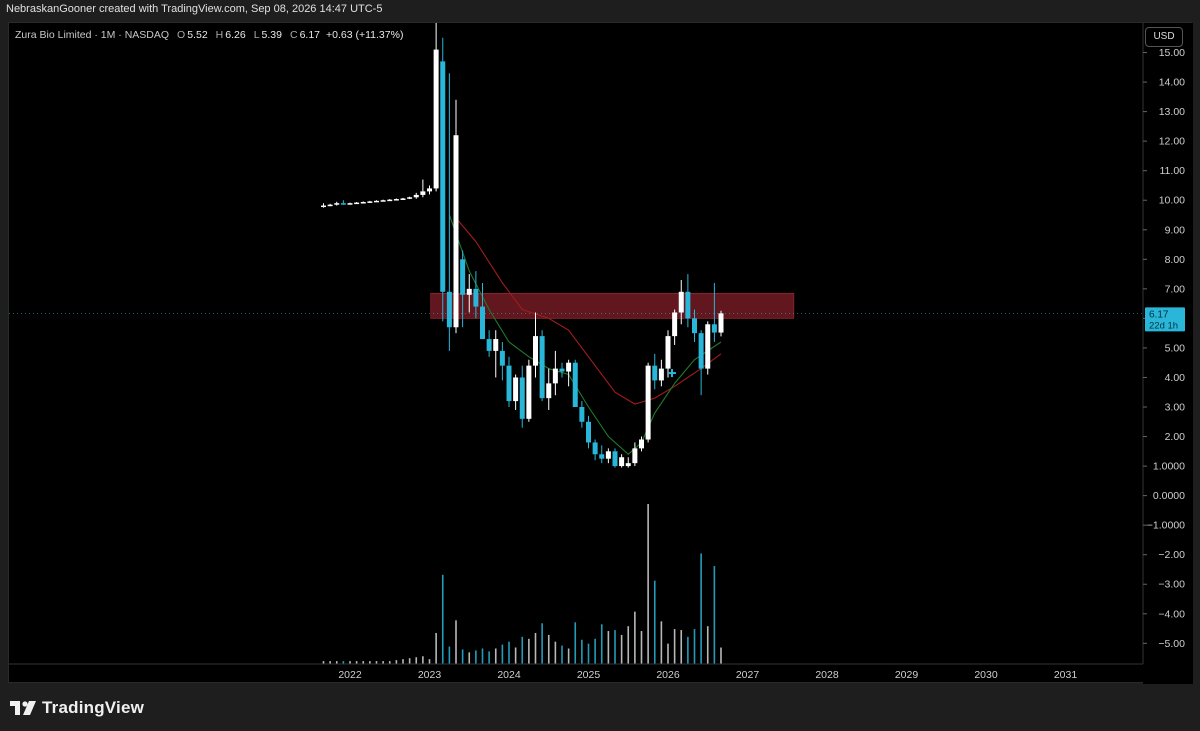  Describe the element at coordinates (365, 35) in the screenshot. I see `change-value: +0.63 (+11.37%)` at that location.